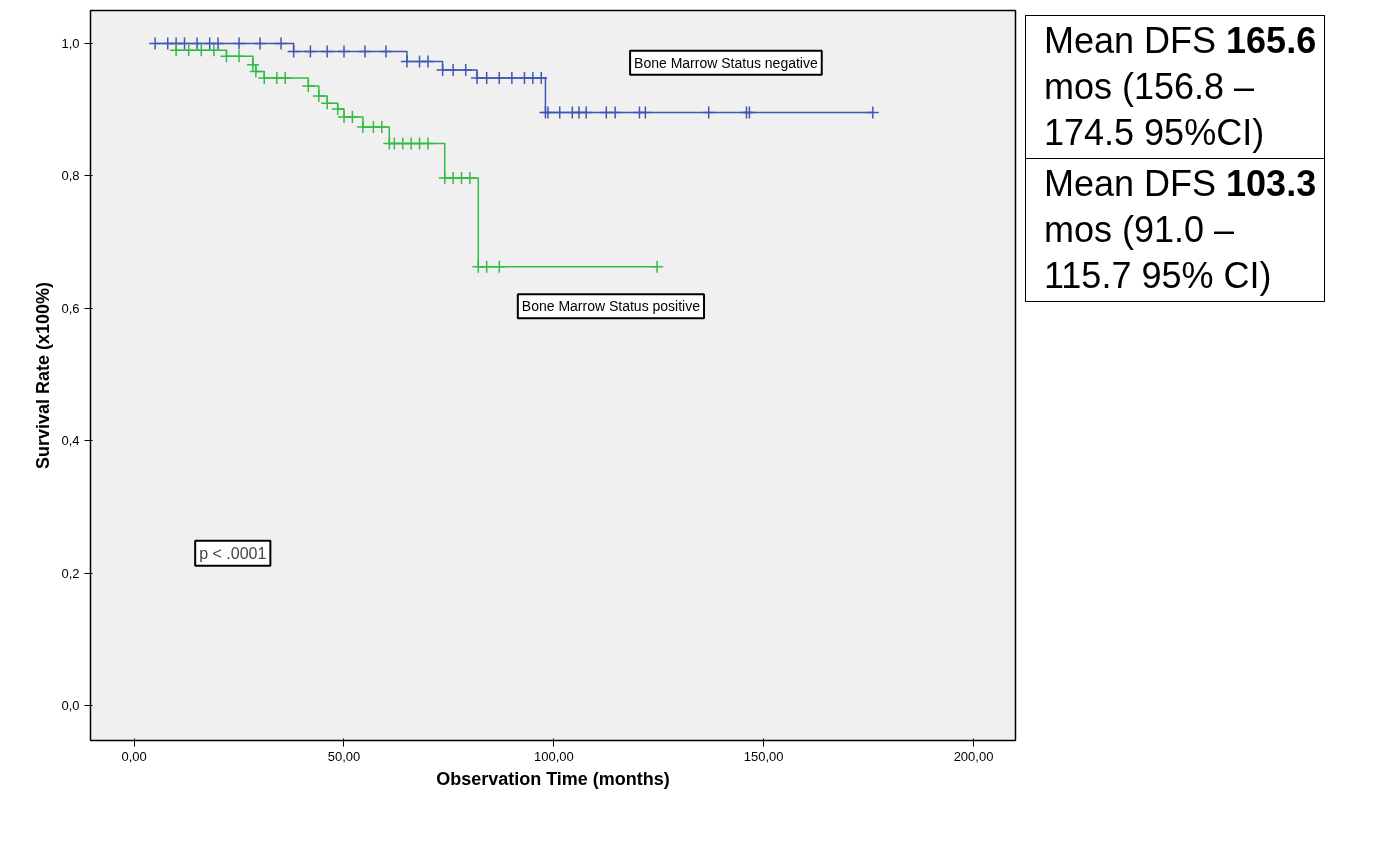  Describe the element at coordinates (726, 62) in the screenshot. I see `text: Bone Marrow Status negative` at that location.